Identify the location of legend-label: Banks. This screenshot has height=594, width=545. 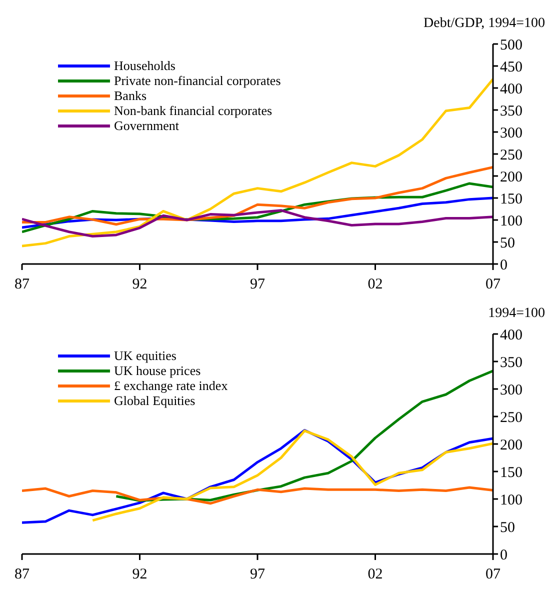
(130, 95).